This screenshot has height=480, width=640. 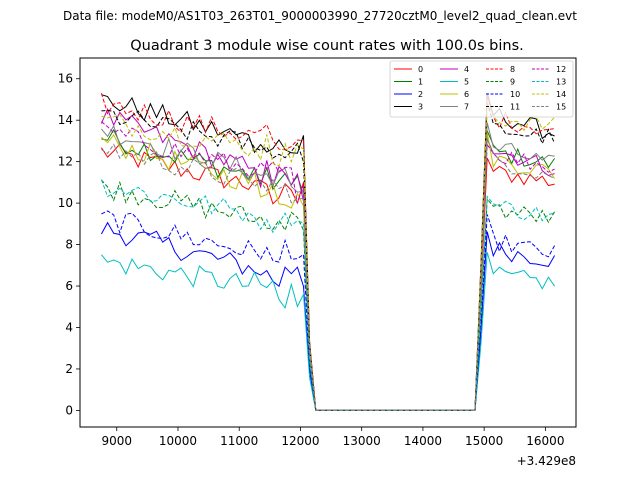 I want to click on legend-label: 6, so click(x=466, y=94).